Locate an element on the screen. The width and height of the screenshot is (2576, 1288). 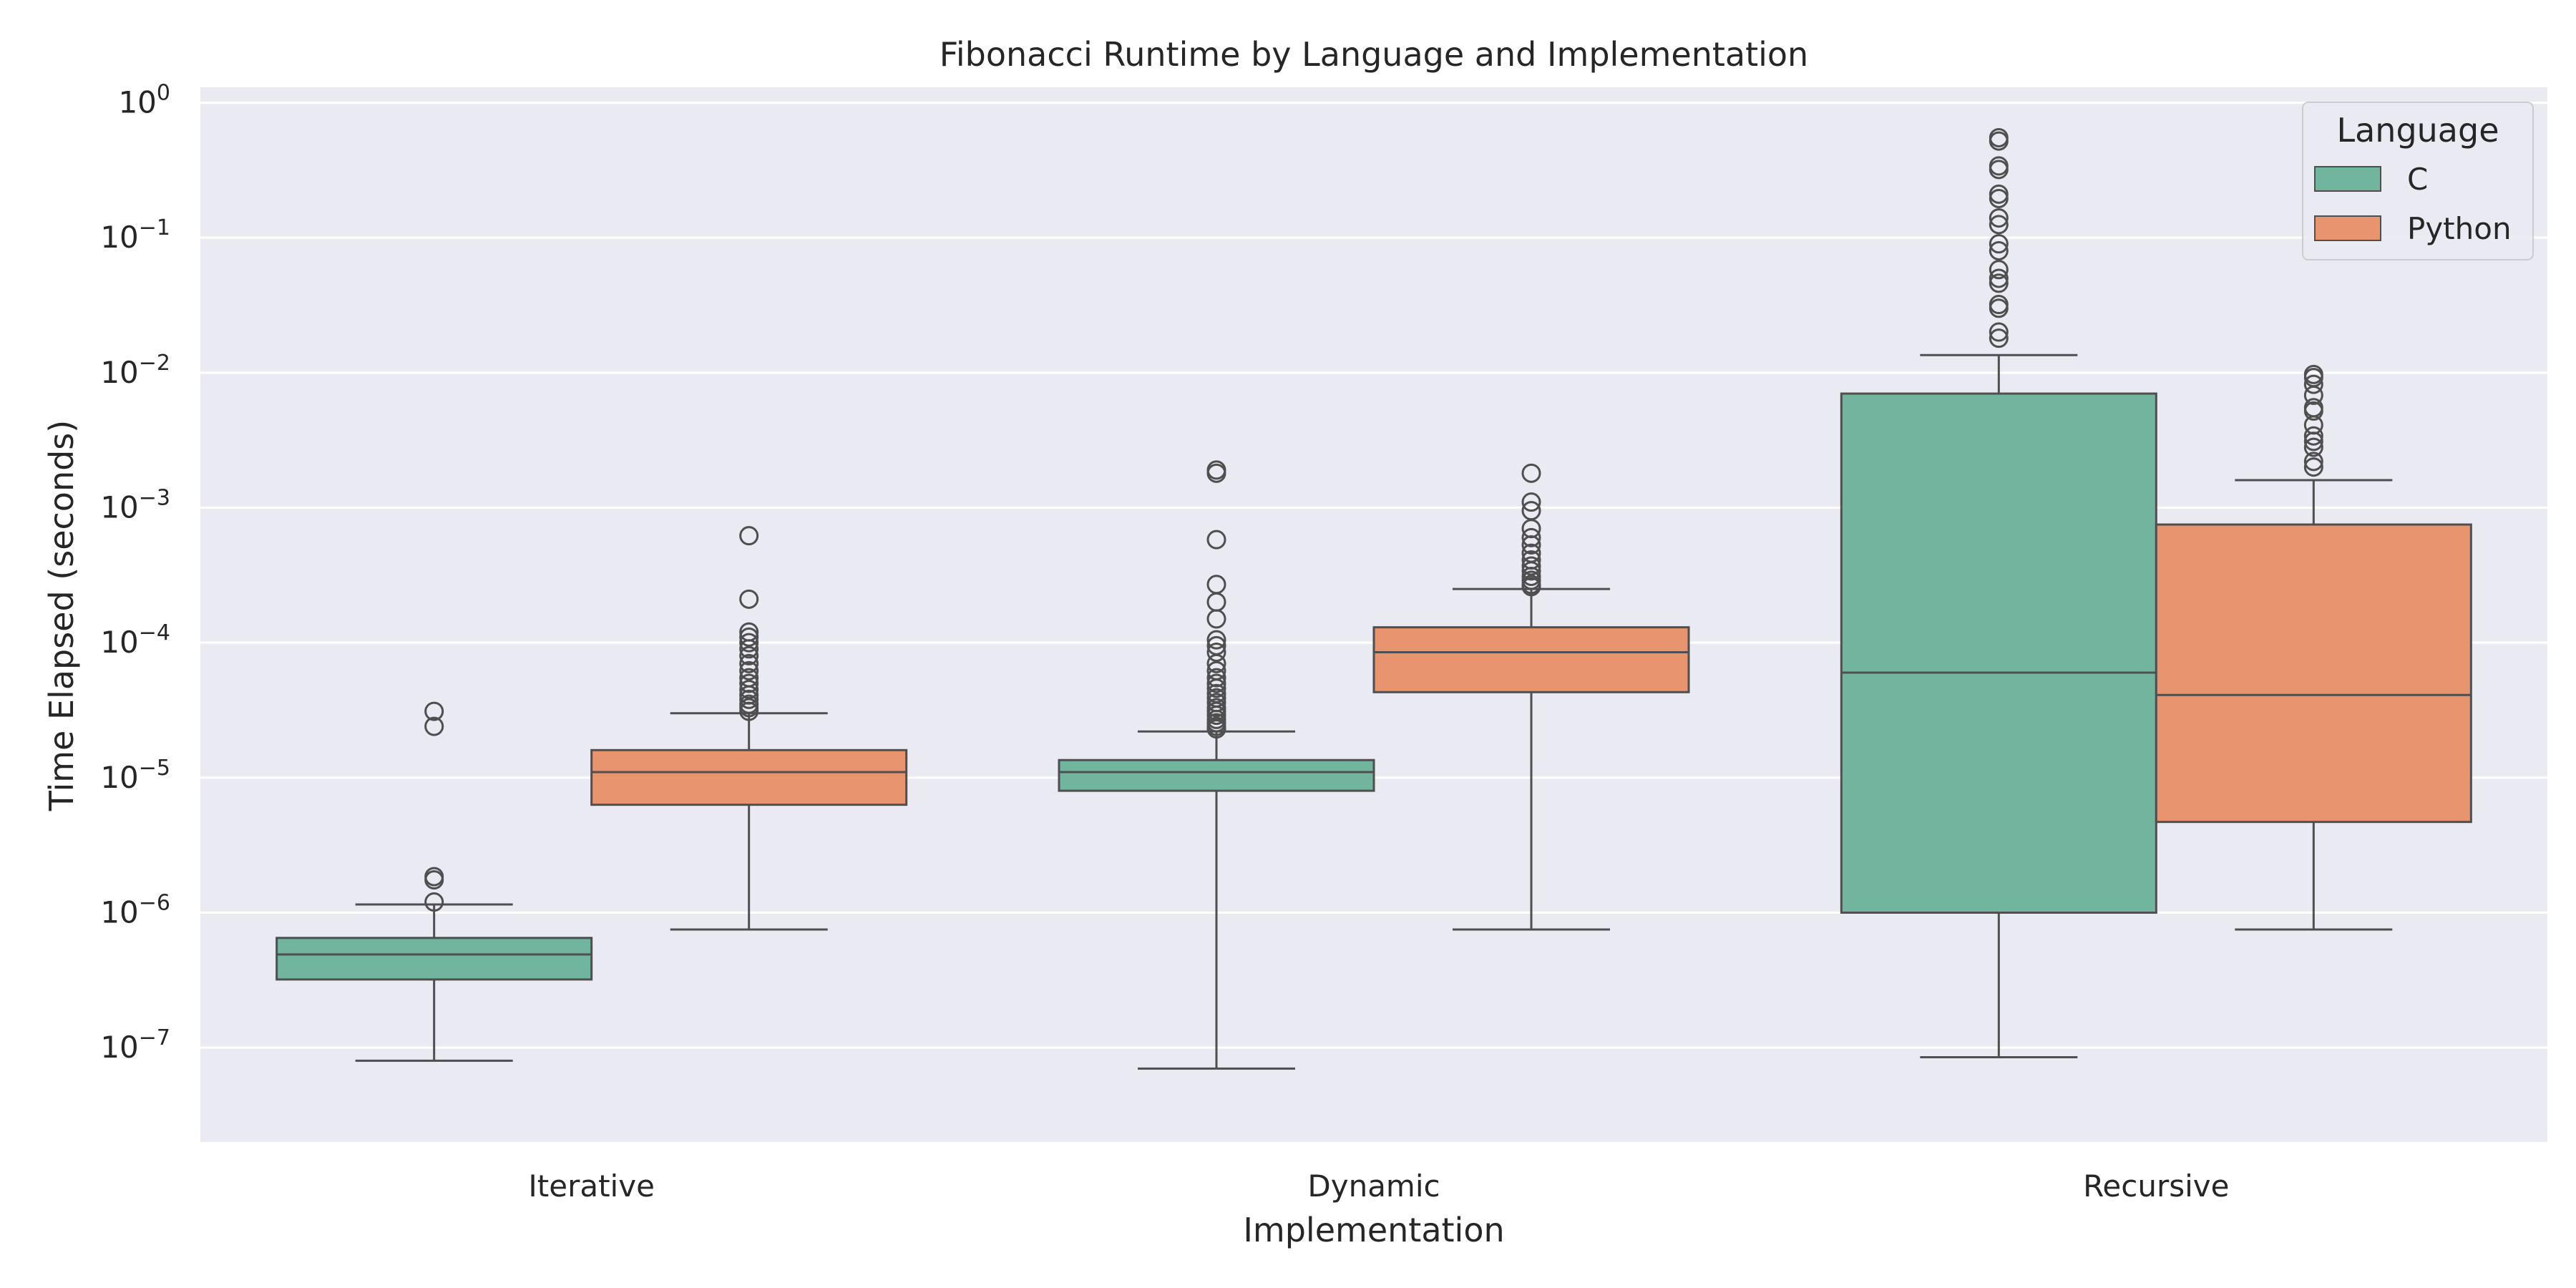
y-tick-label: 10⁻⁴ is located at coordinates (135, 640).